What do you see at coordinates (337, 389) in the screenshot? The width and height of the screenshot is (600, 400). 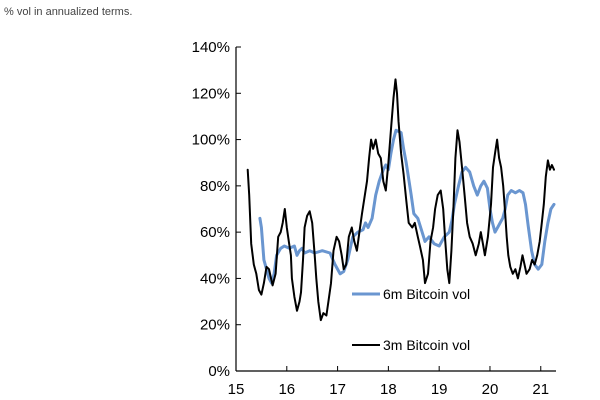 I see `x-tick-label: 17` at bounding box center [337, 389].